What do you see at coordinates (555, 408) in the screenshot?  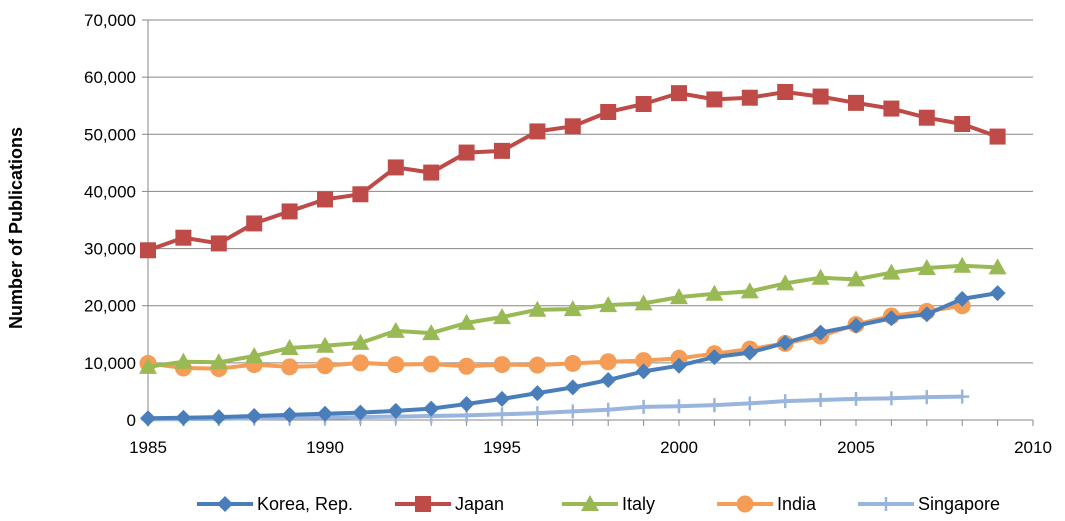 I see `series-singapore` at bounding box center [555, 408].